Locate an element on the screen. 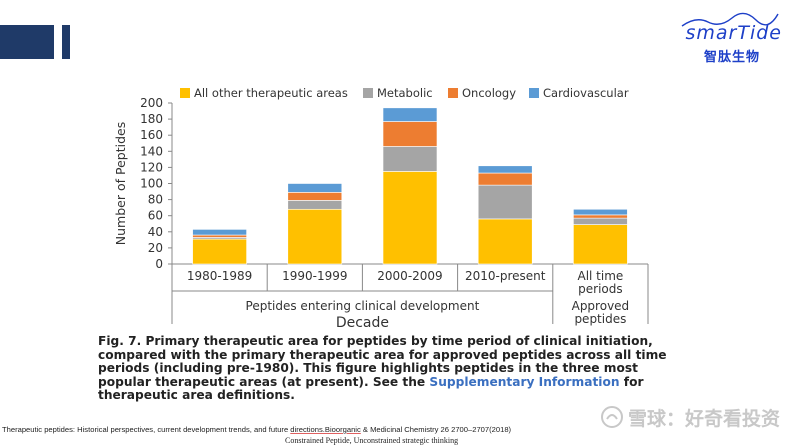  x-tick-label: periods is located at coordinates (600, 289).